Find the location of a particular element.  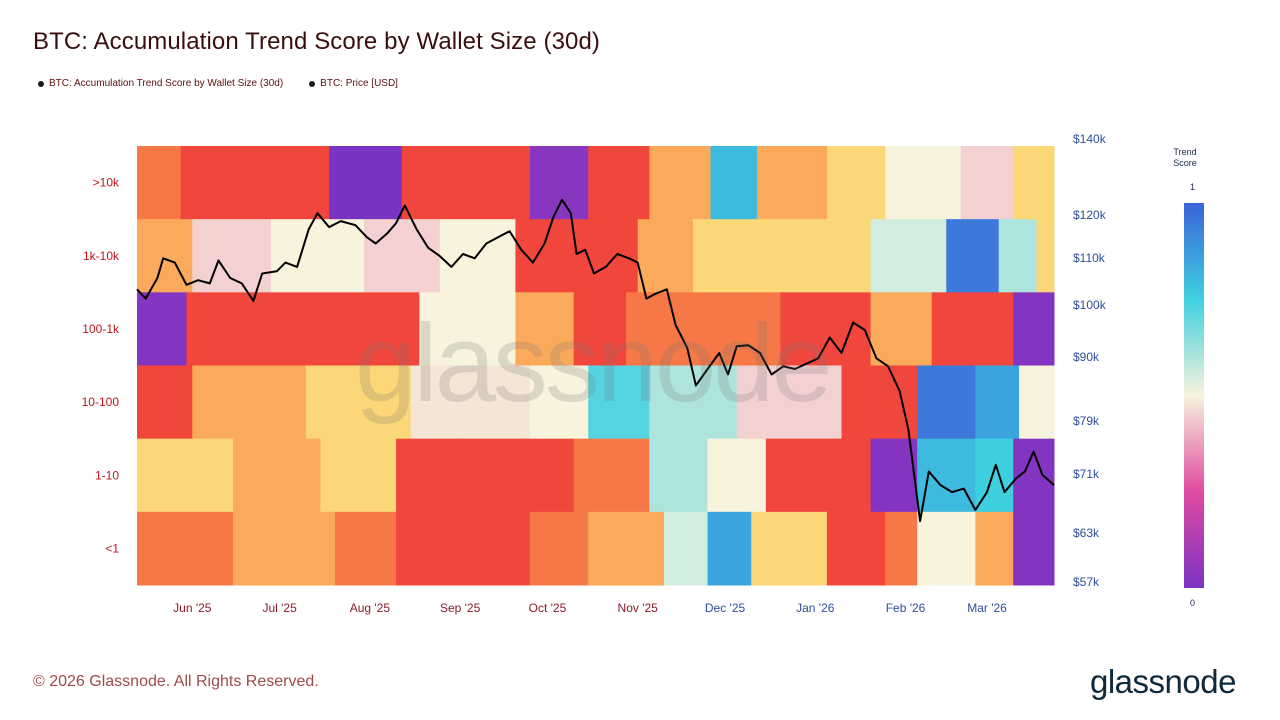

price-tick-label: $79k is located at coordinates (1086, 421).